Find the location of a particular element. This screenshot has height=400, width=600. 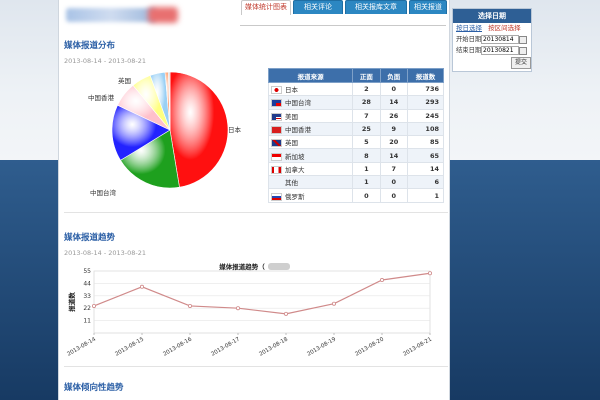

table-row: 美国 7 26 245 is located at coordinates (356, 115).